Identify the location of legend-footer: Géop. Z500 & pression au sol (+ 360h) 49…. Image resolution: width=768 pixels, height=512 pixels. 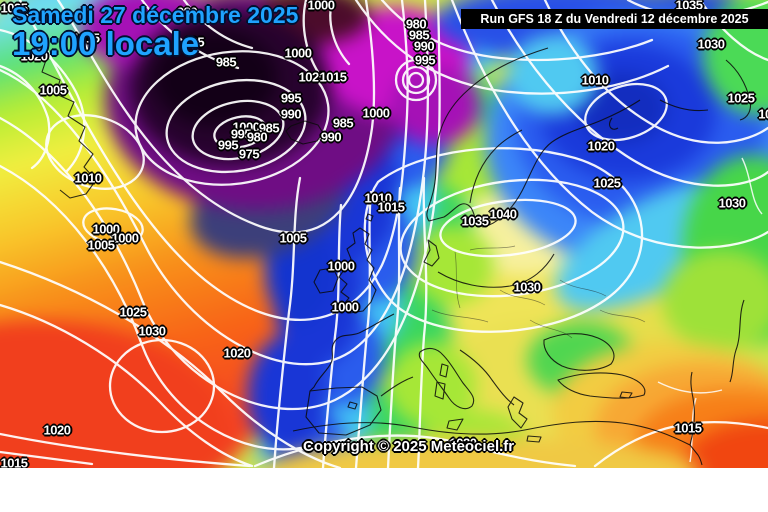
(384, 490).